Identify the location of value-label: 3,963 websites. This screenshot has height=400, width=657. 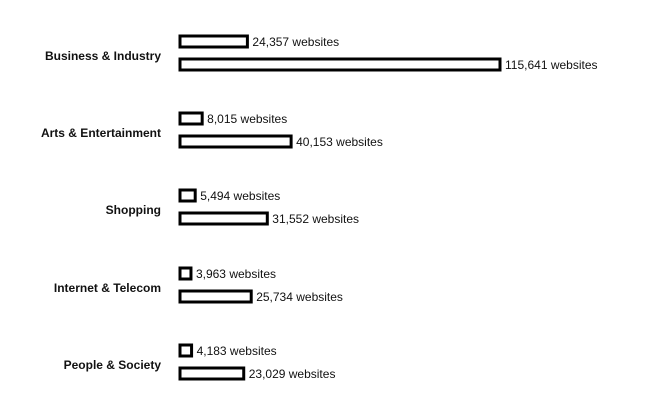
(236, 274).